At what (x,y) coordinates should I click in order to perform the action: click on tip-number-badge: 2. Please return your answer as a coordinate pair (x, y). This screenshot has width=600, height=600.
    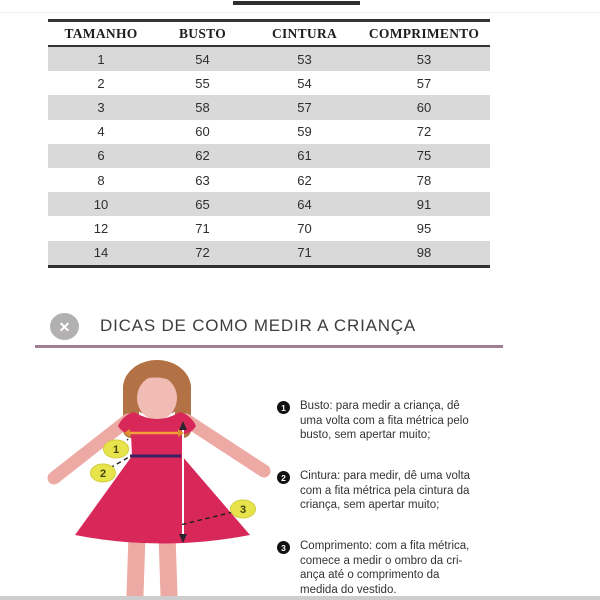
    Looking at the image, I should click on (283, 477).